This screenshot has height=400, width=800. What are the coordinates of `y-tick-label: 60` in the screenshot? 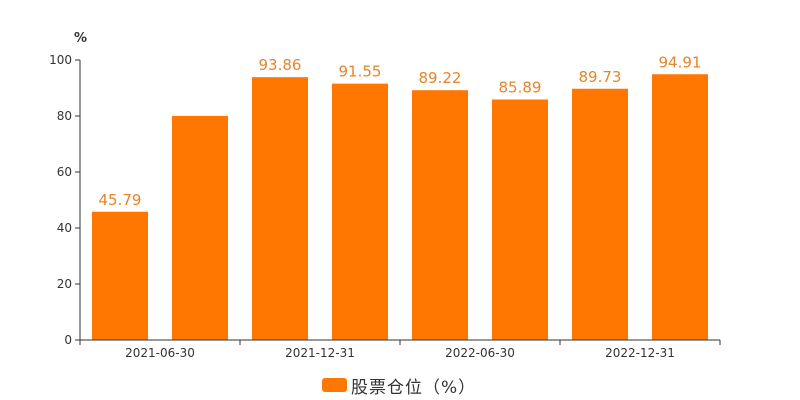 It's located at (64, 172).